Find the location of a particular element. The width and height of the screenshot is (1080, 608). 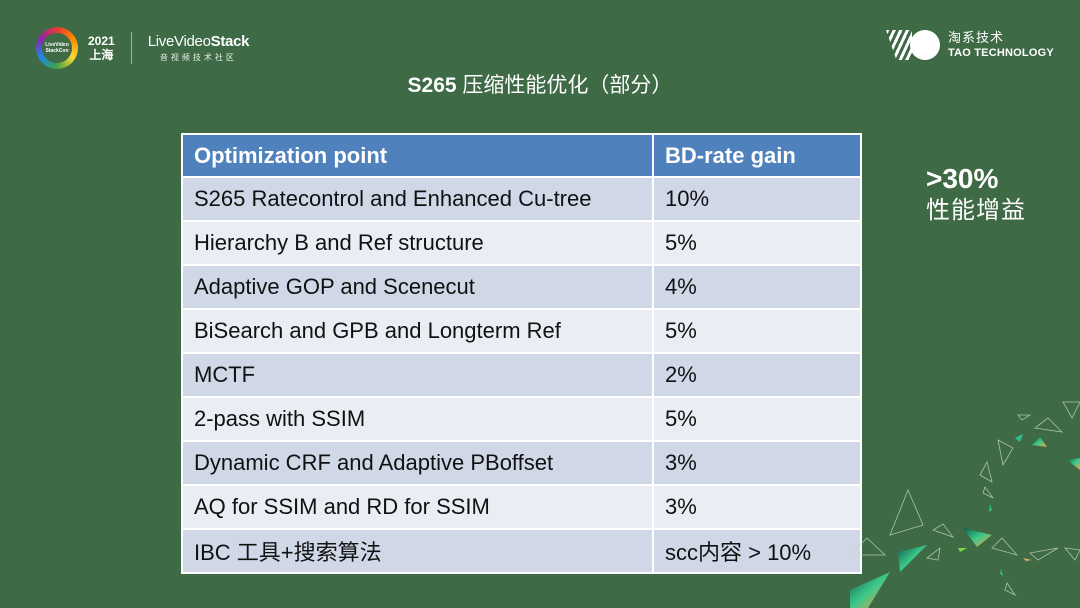

tao-mark-icon is located at coordinates (913, 45).